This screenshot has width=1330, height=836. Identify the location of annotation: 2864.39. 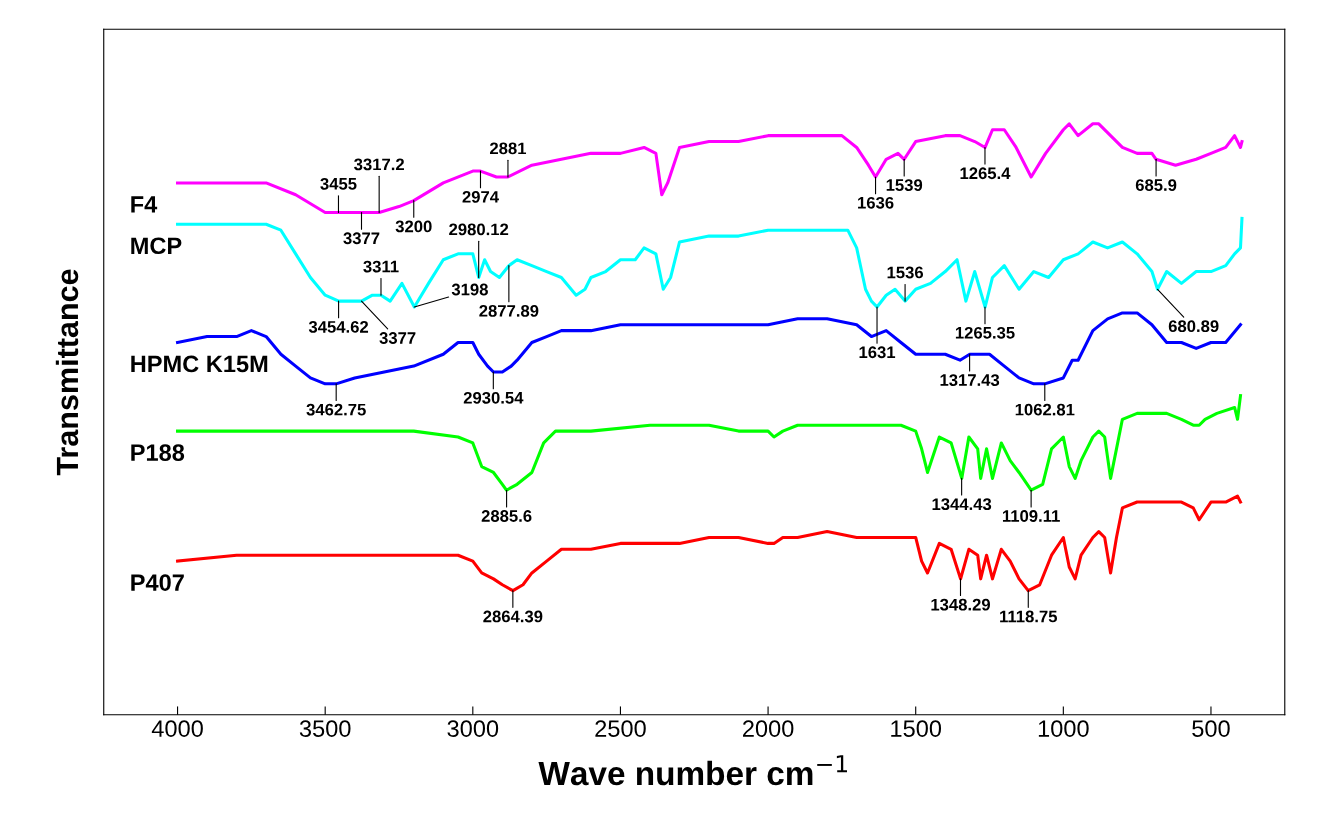
(513, 616).